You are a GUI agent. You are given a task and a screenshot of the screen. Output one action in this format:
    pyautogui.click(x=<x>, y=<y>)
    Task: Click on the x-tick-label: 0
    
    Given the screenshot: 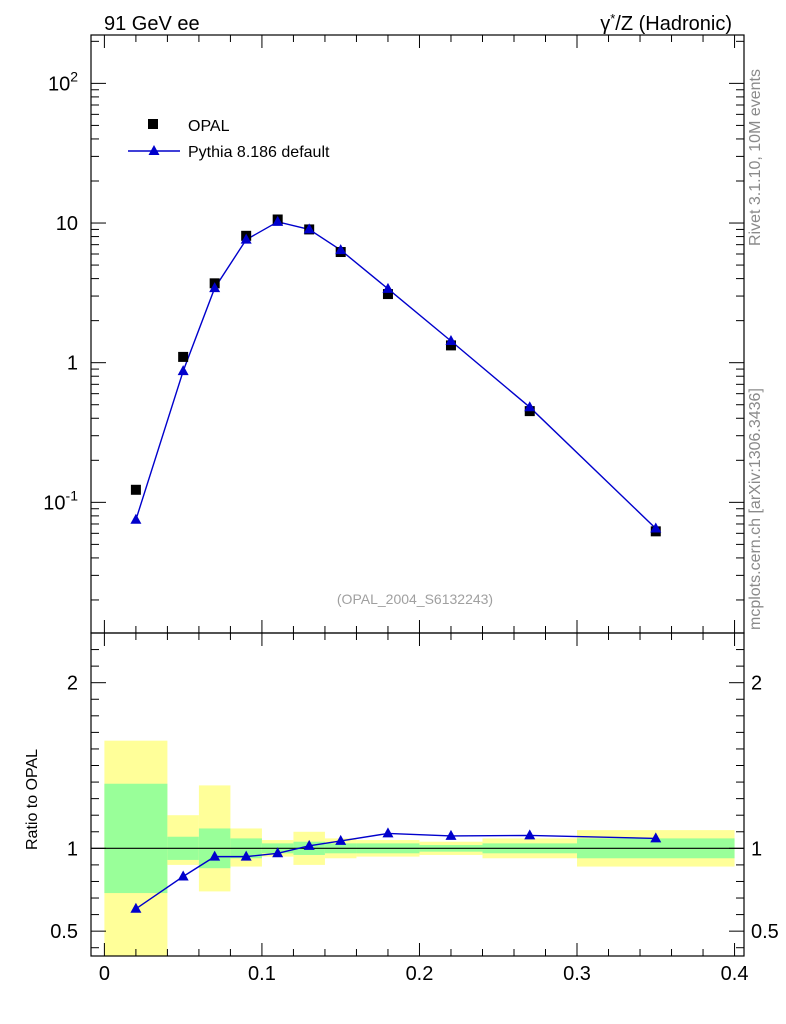 What is the action you would take?
    pyautogui.click(x=104, y=974)
    